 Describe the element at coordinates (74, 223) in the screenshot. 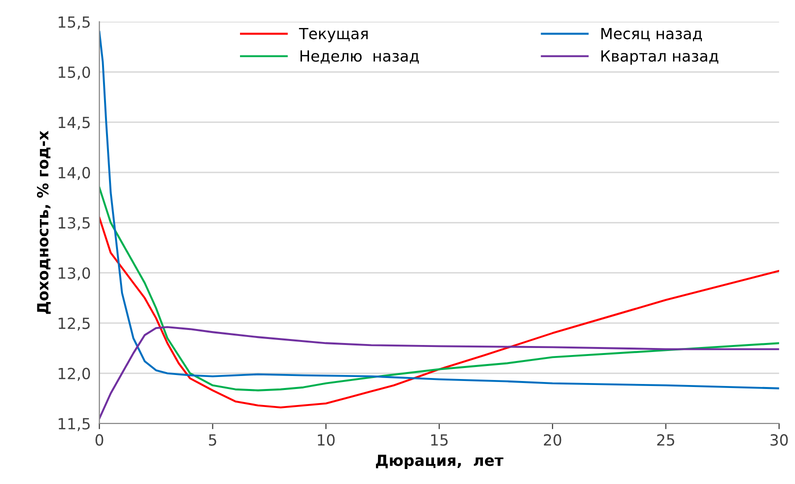

I see `y-tick-label: 13,5` at that location.